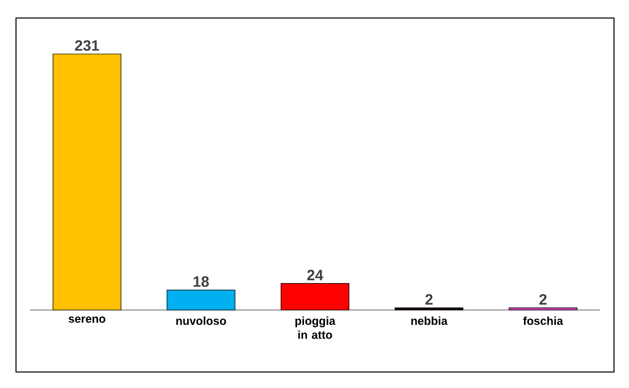 This screenshot has width=629, height=388. I want to click on data-label: 231, so click(87, 45).